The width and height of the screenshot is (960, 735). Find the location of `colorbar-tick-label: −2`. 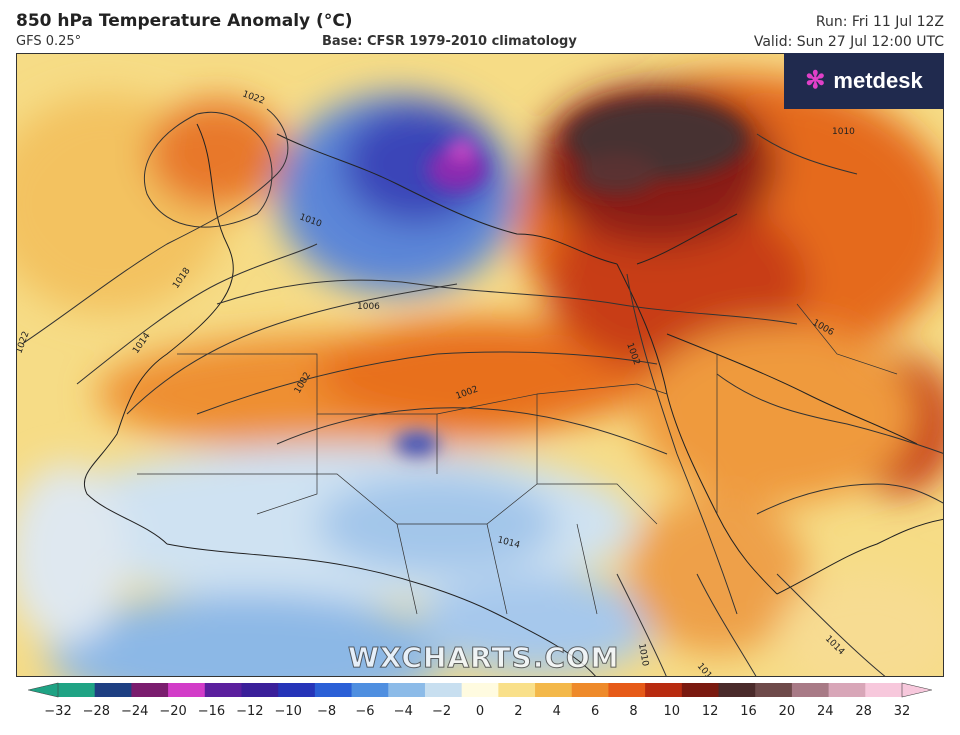

colorbar-tick-label: −2 is located at coordinates (442, 711).